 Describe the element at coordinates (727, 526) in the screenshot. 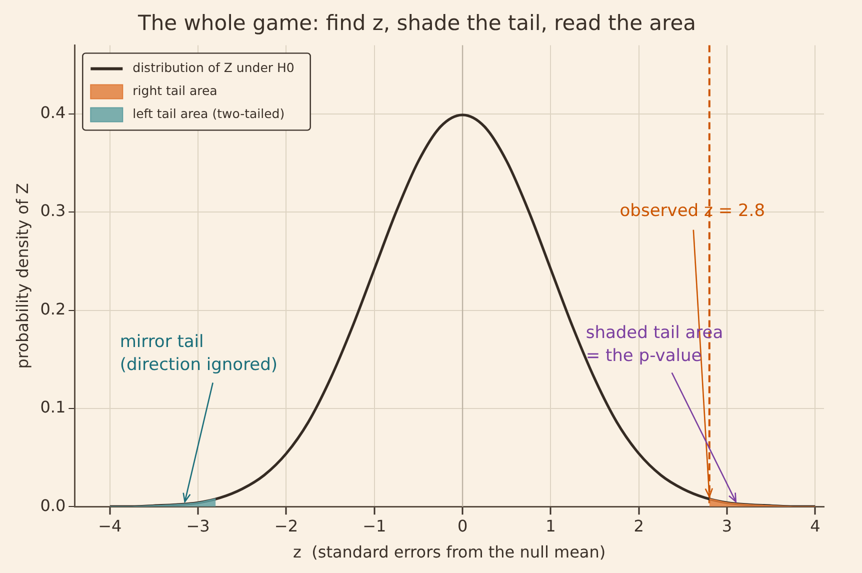

I see `x-tick-label: 3` at that location.